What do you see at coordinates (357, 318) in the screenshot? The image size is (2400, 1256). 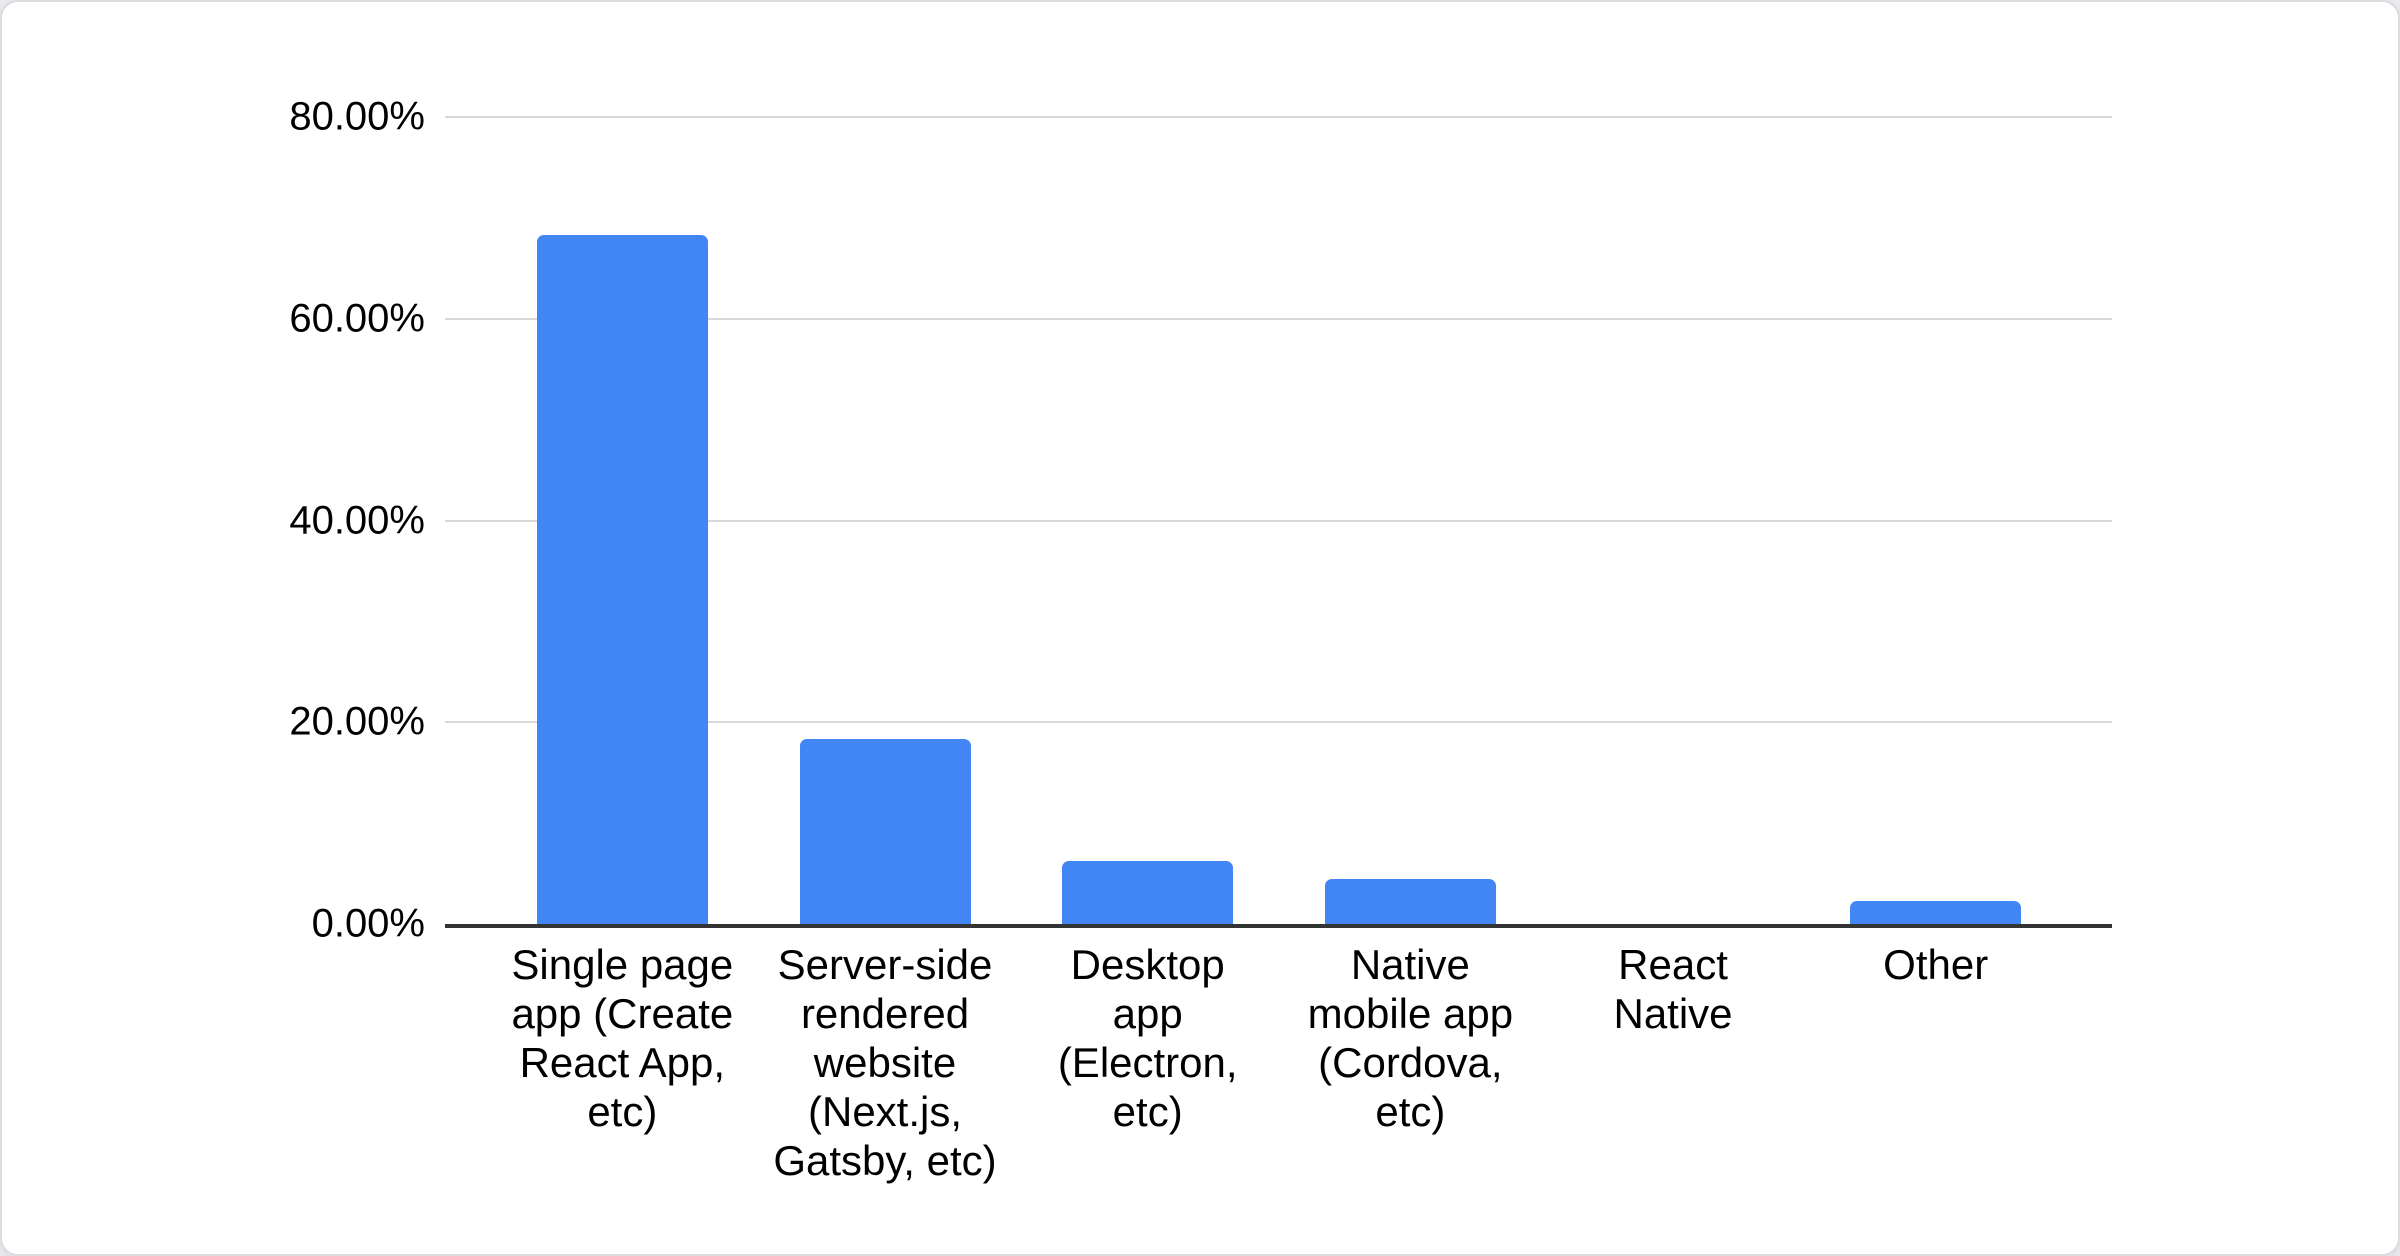 I see `y-tick-label-60: 60.00%` at bounding box center [357, 318].